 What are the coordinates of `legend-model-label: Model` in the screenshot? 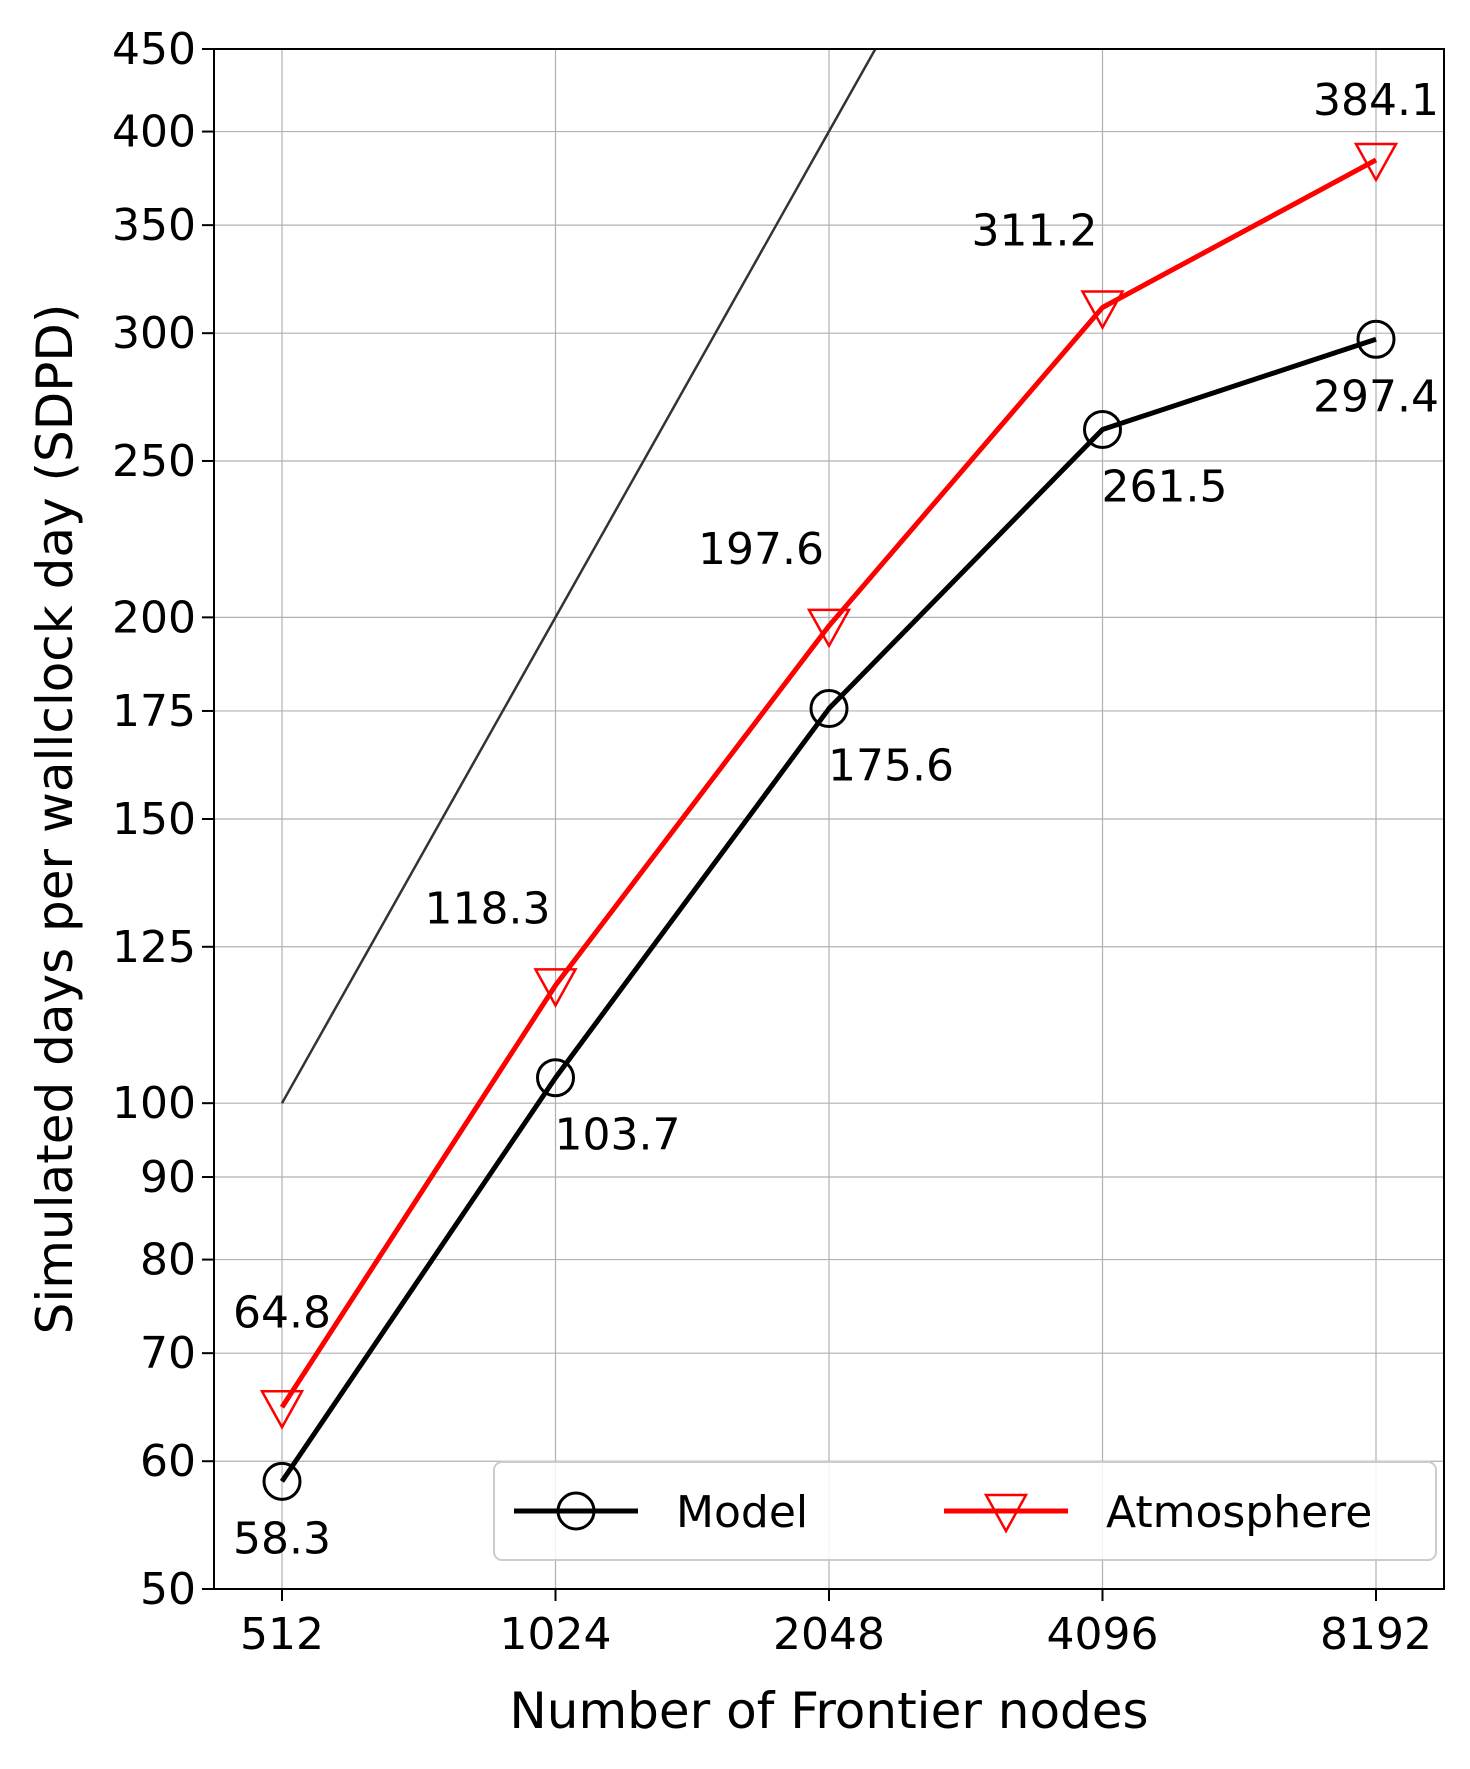 It's located at (742, 1512).